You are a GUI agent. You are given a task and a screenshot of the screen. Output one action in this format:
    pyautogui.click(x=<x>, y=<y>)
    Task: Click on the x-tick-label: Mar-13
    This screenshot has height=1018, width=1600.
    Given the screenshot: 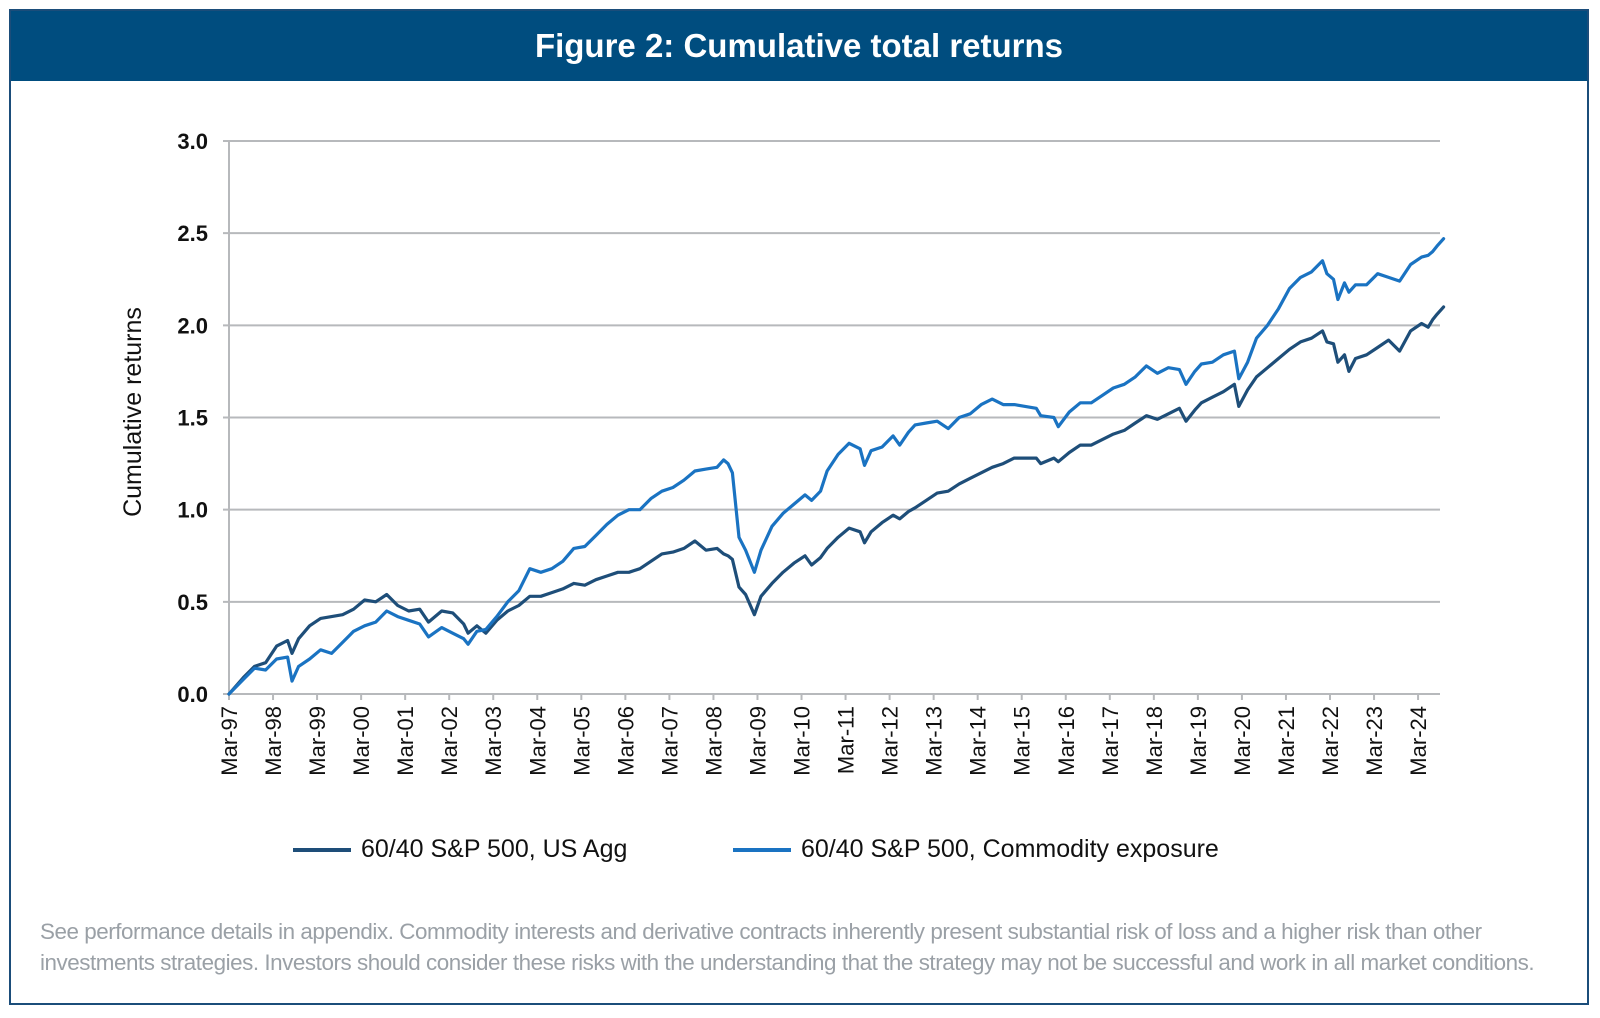 What is the action you would take?
    pyautogui.click(x=934, y=741)
    